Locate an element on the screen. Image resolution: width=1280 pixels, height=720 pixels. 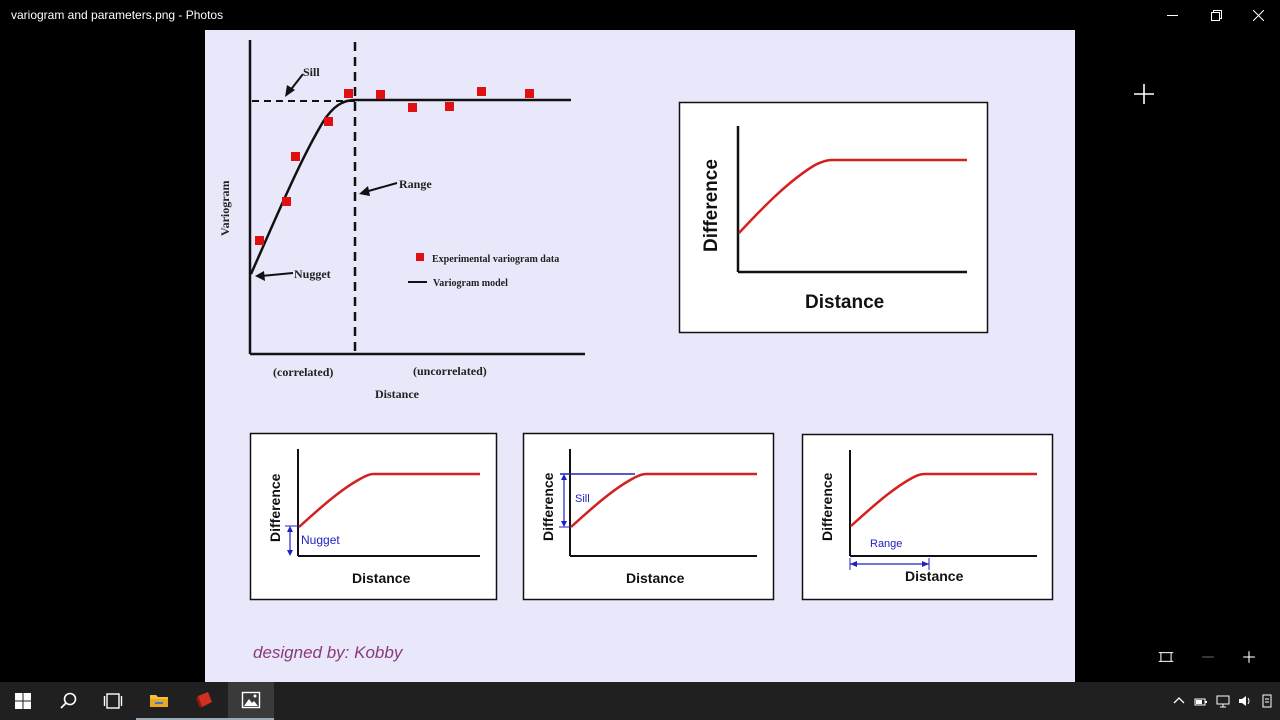
top-right-model-curve is located at coordinates (852, 196).